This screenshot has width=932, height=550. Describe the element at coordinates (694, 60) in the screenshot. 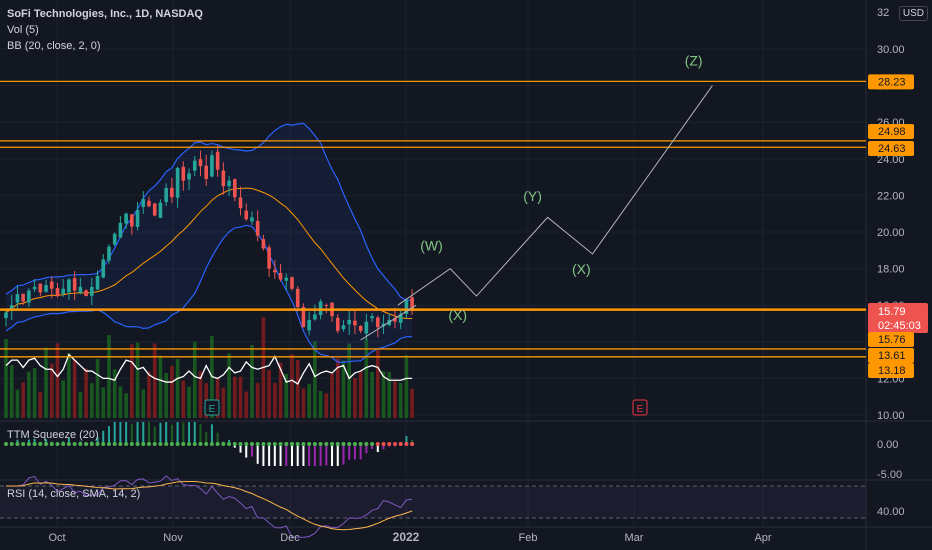

I see `wave-label: (Z)` at that location.